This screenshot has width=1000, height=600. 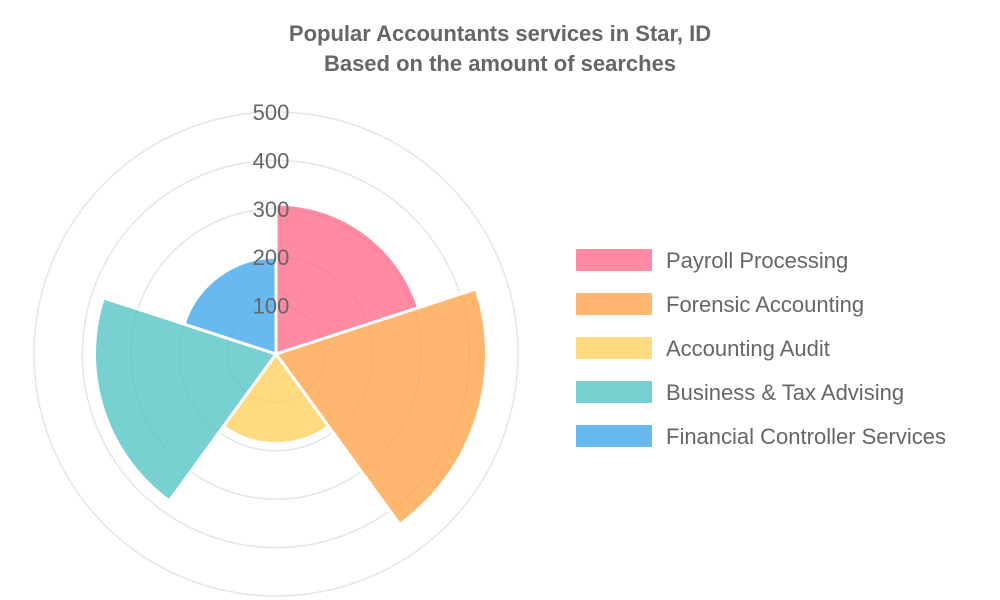 What do you see at coordinates (271, 257) in the screenshot?
I see `tick-label-200: 200` at bounding box center [271, 257].